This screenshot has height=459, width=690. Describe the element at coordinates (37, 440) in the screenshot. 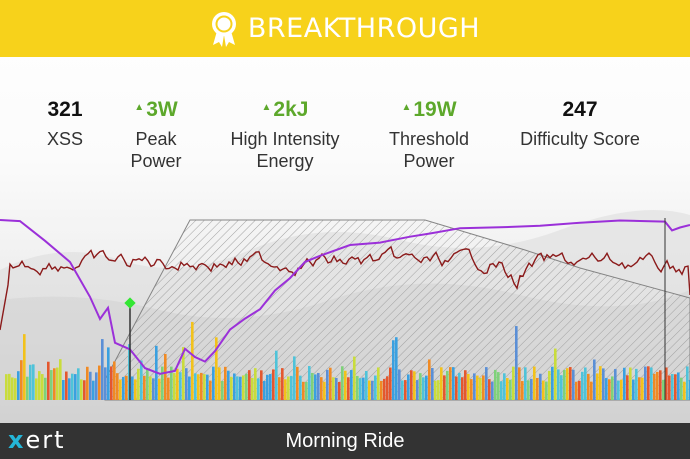

I see `xert-logo: xert` at that location.